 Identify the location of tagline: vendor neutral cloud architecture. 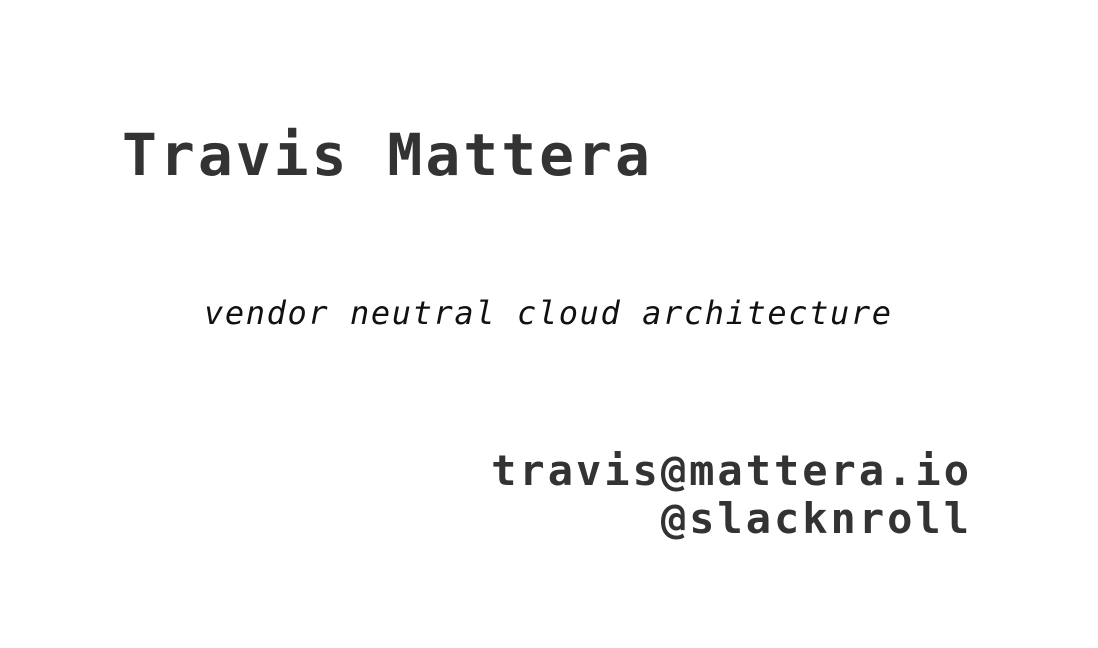
(548, 313).